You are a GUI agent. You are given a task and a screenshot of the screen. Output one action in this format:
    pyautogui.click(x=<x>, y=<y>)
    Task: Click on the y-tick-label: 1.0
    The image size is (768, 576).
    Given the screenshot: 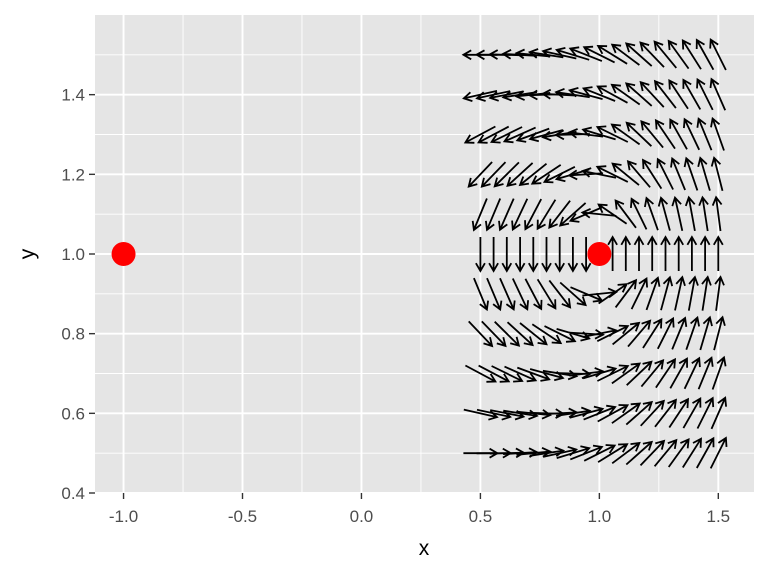 What is the action you would take?
    pyautogui.click(x=73, y=254)
    